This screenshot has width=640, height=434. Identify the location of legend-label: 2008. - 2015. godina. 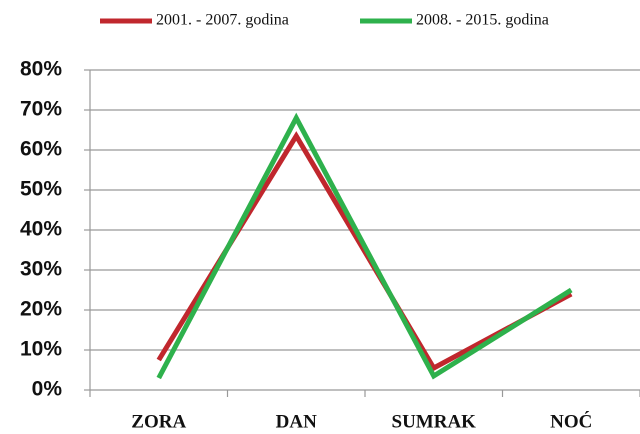
(482, 20).